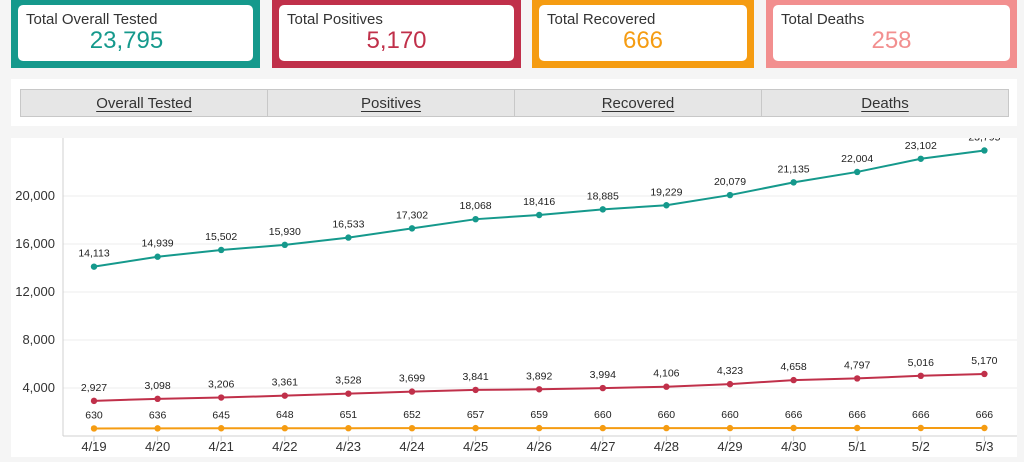  I want to click on x-tick-label: 4/28, so click(666, 446).